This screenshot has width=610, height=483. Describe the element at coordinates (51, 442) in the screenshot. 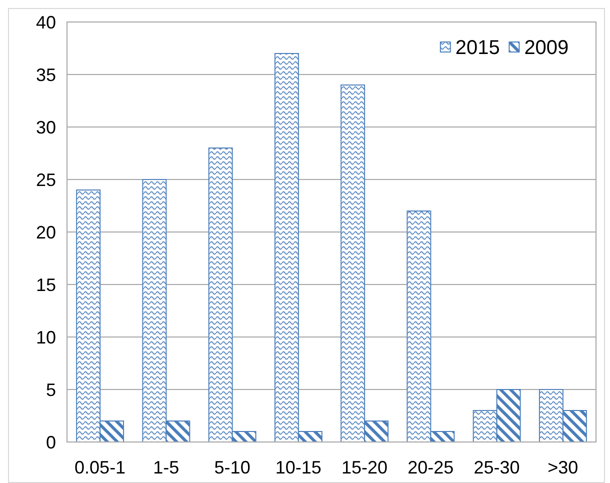

I see `y-tick-label: 0` at that location.